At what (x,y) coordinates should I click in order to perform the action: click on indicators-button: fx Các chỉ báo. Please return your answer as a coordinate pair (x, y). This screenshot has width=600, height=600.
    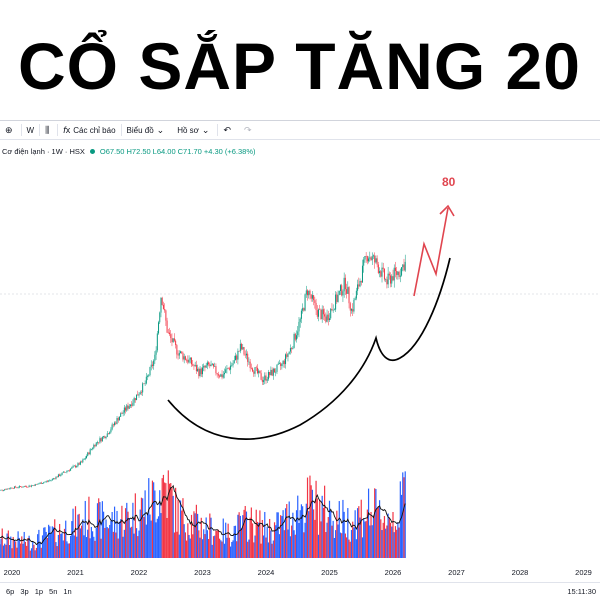
    Looking at the image, I should click on (89, 130).